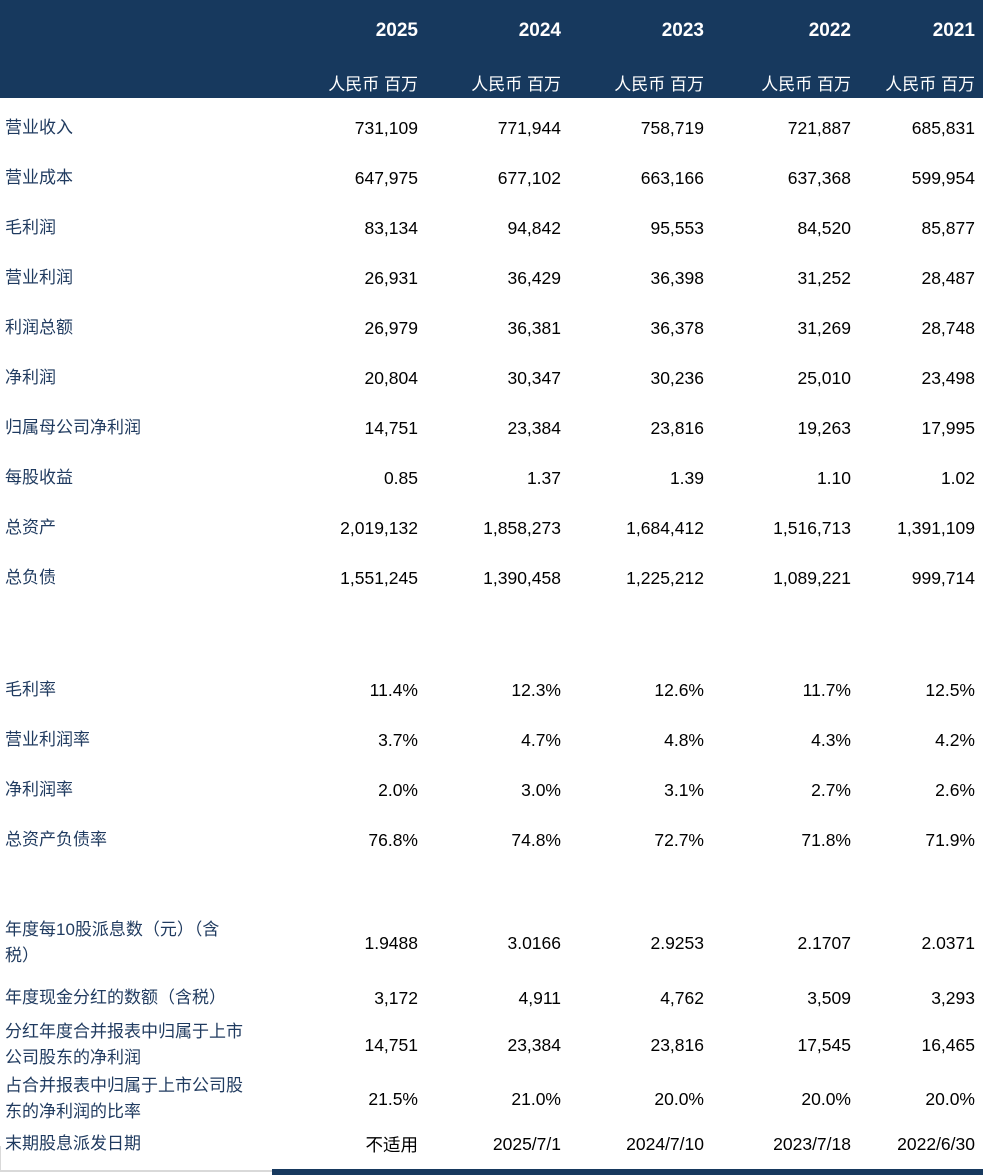 The height and width of the screenshot is (1175, 983). Describe the element at coordinates (73, 1143) in the screenshot. I see `row-label-text: 末期股息派发日期` at that location.